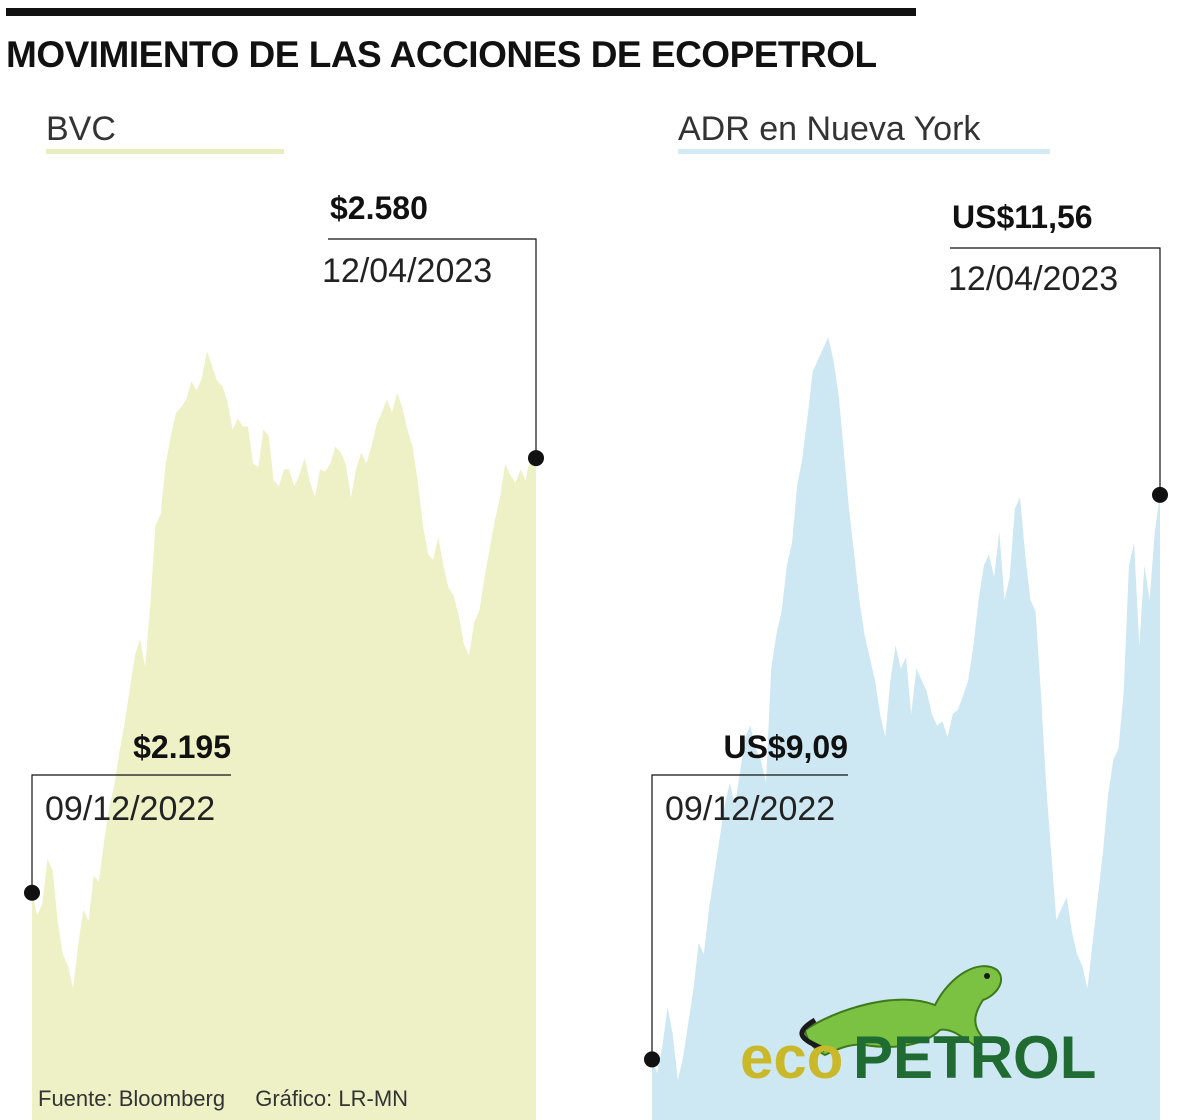  I want to click on top-rule, so click(461, 12).